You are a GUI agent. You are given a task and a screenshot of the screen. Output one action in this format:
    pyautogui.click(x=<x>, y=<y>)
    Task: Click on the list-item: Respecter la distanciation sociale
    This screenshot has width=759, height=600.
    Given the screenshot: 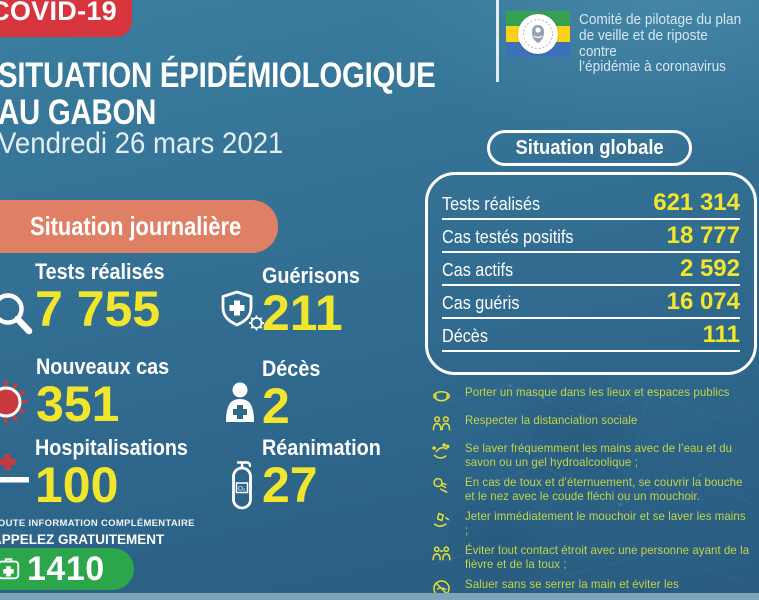 What is the action you would take?
    pyautogui.click(x=595, y=424)
    